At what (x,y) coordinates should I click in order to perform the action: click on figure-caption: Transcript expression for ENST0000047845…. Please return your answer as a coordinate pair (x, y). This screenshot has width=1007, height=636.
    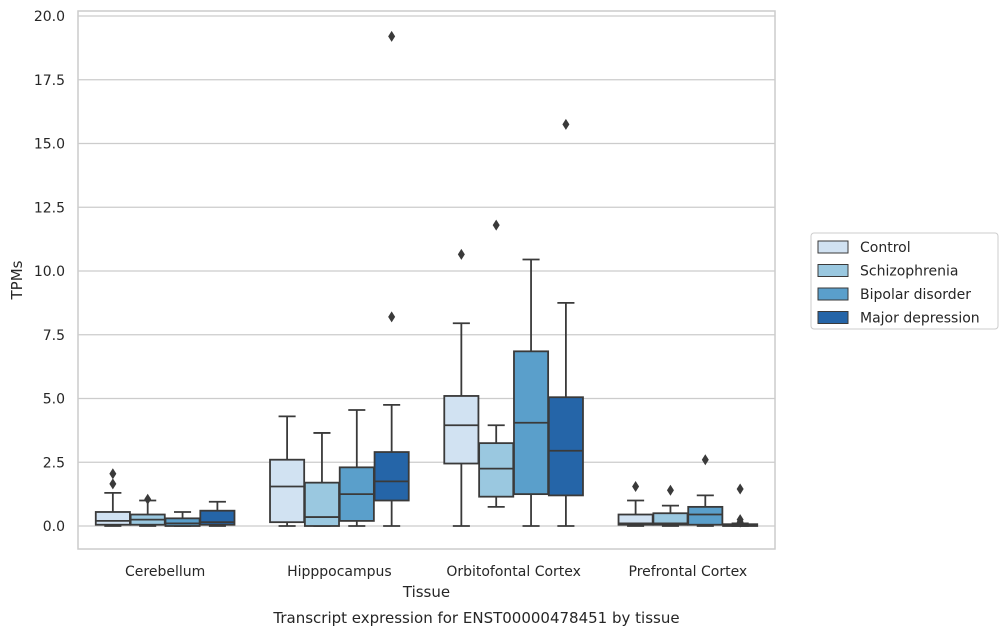
    Looking at the image, I should click on (475, 618).